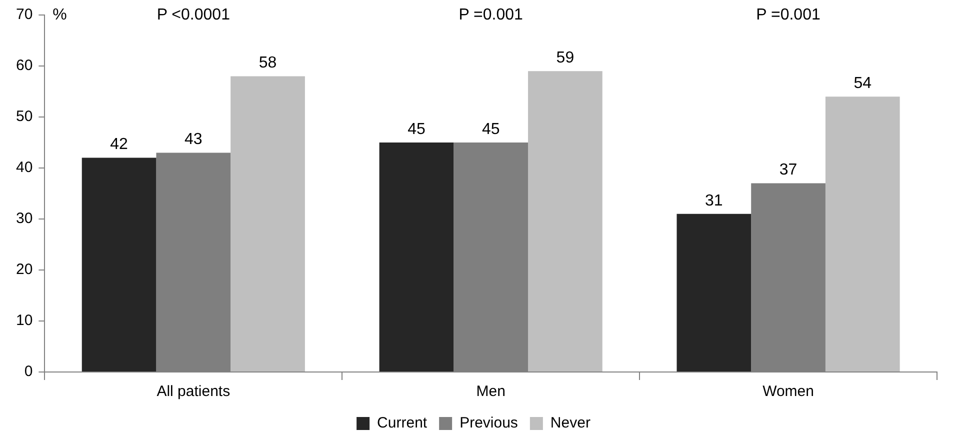 This screenshot has width=962, height=441. What do you see at coordinates (24, 65) in the screenshot?
I see `y-tick-label: 60` at bounding box center [24, 65].